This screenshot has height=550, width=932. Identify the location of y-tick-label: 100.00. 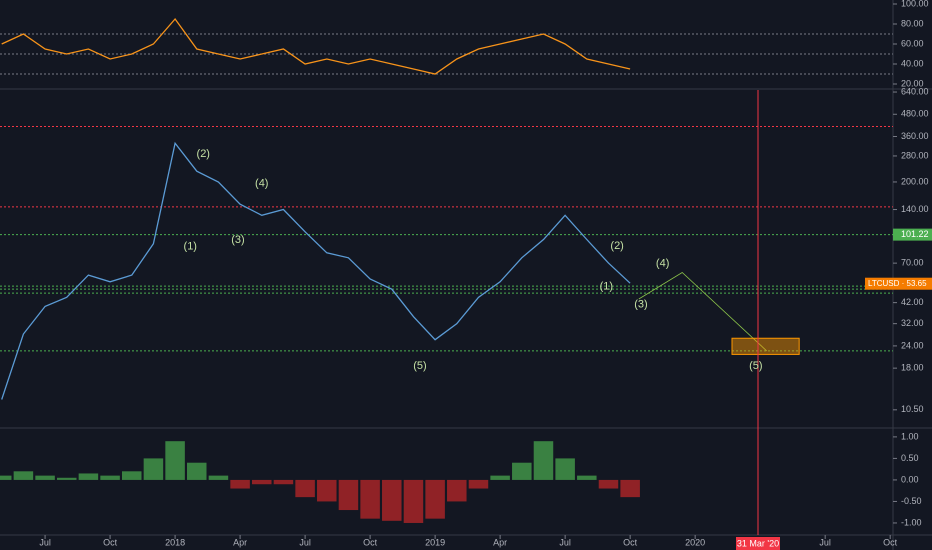
(915, 4).